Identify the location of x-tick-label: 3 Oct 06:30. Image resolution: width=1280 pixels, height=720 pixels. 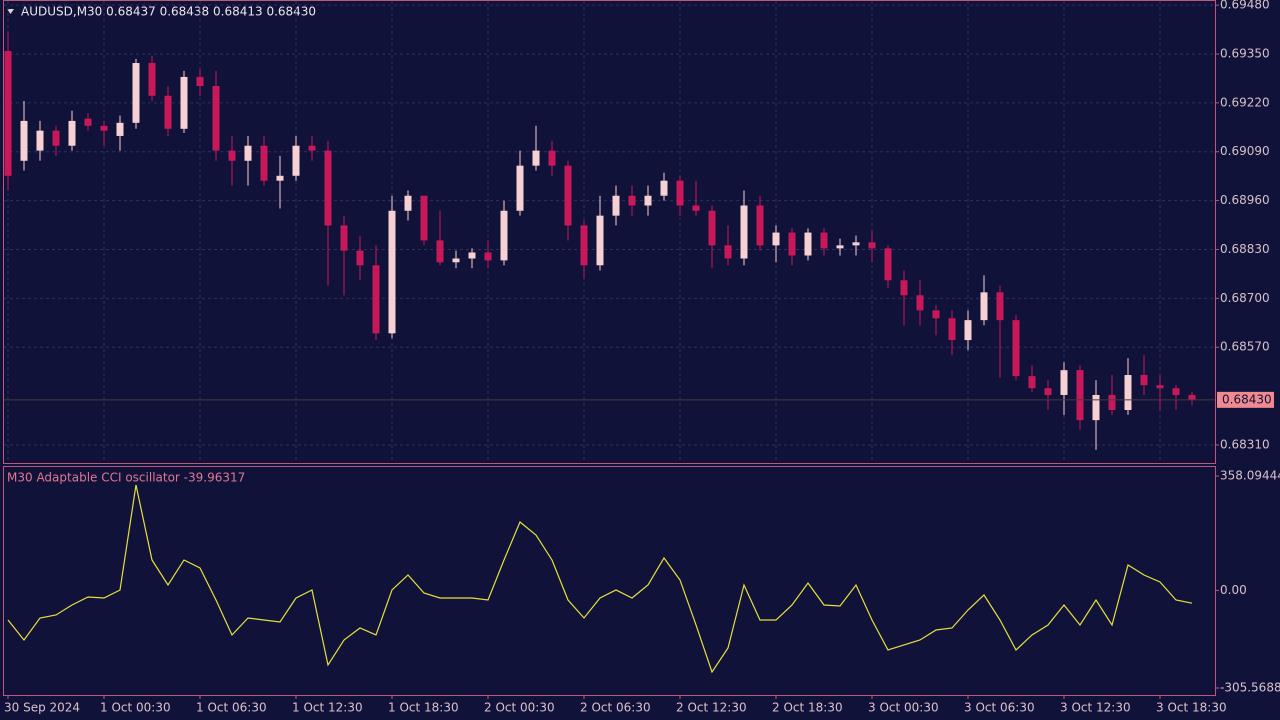
(999, 708).